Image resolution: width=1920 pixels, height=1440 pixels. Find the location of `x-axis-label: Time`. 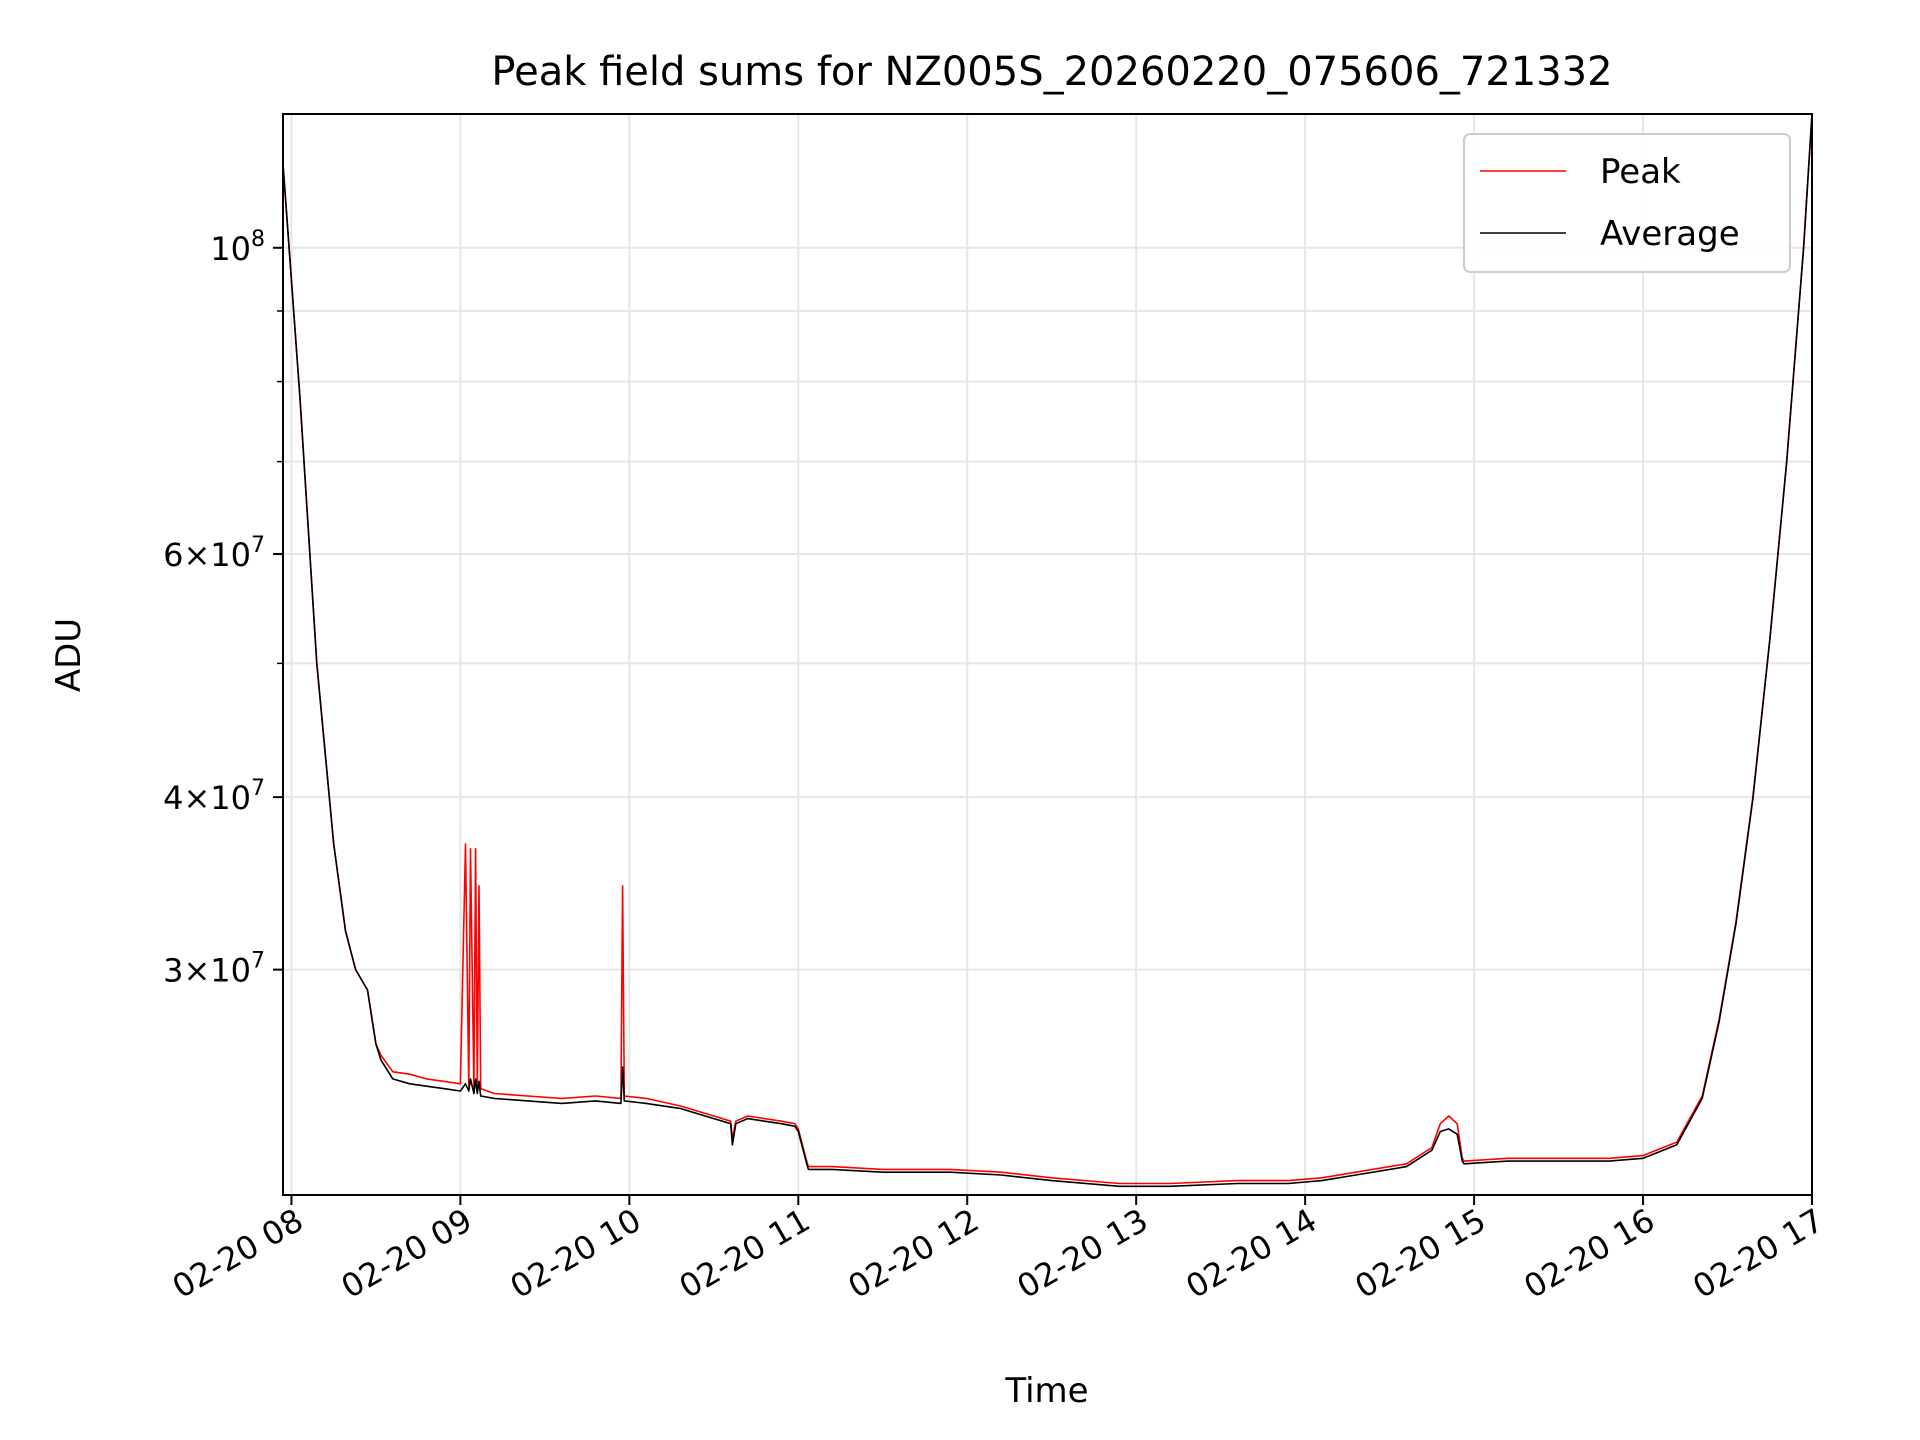

x-axis-label: Time is located at coordinates (1046, 1391).